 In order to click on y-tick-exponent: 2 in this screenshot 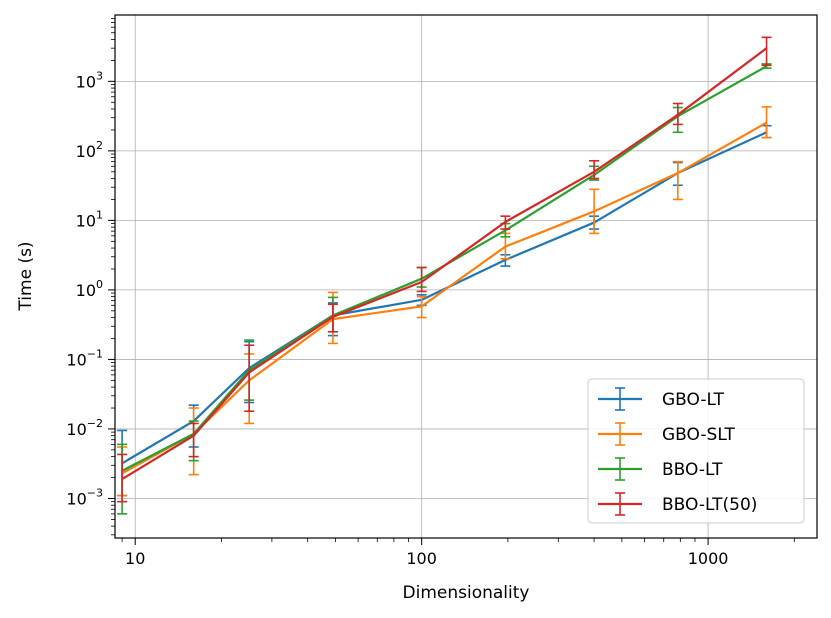, I will do `click(99, 145)`.